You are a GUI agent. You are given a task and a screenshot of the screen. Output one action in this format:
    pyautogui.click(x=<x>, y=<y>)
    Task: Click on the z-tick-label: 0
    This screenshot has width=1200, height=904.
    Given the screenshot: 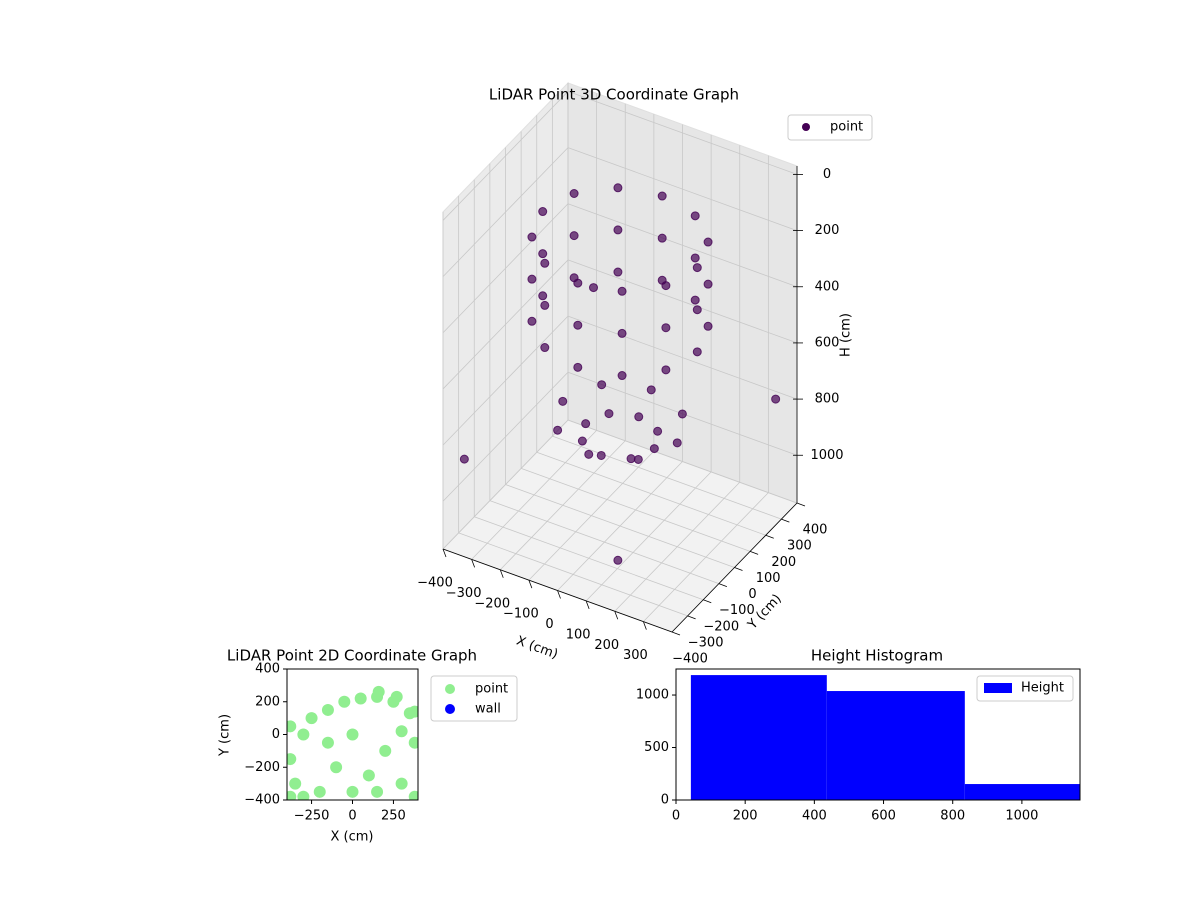 What is the action you would take?
    pyautogui.click(x=827, y=174)
    